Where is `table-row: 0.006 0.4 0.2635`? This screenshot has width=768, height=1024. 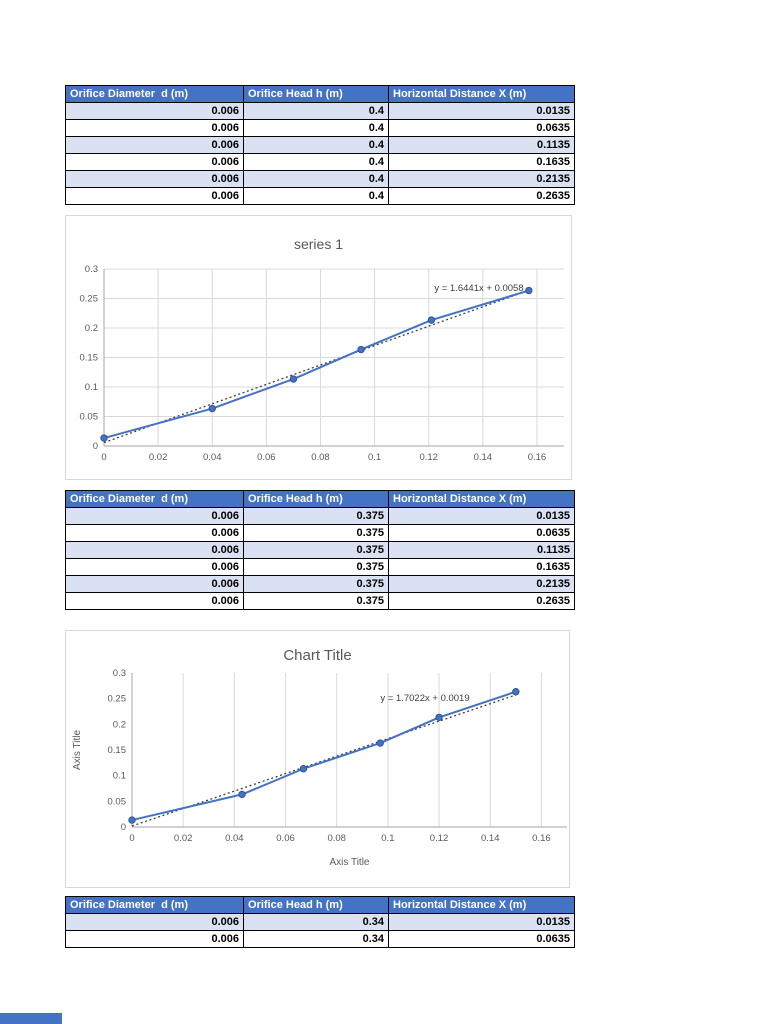 table-row: 0.006 0.4 0.2635 is located at coordinates (320, 196).